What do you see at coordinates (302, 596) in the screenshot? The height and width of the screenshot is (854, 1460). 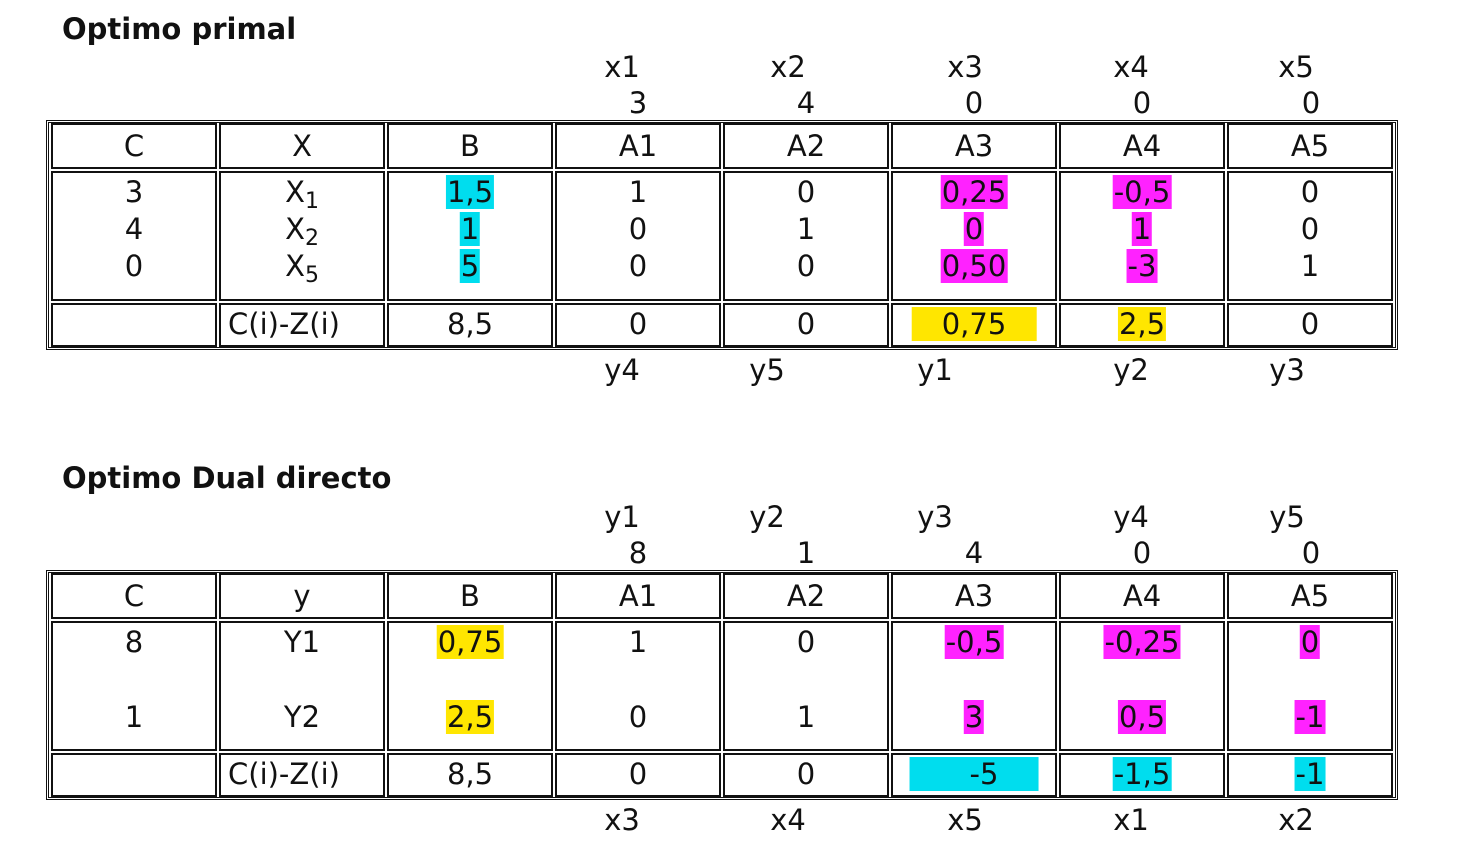 I see `col-header-y: y` at bounding box center [302, 596].